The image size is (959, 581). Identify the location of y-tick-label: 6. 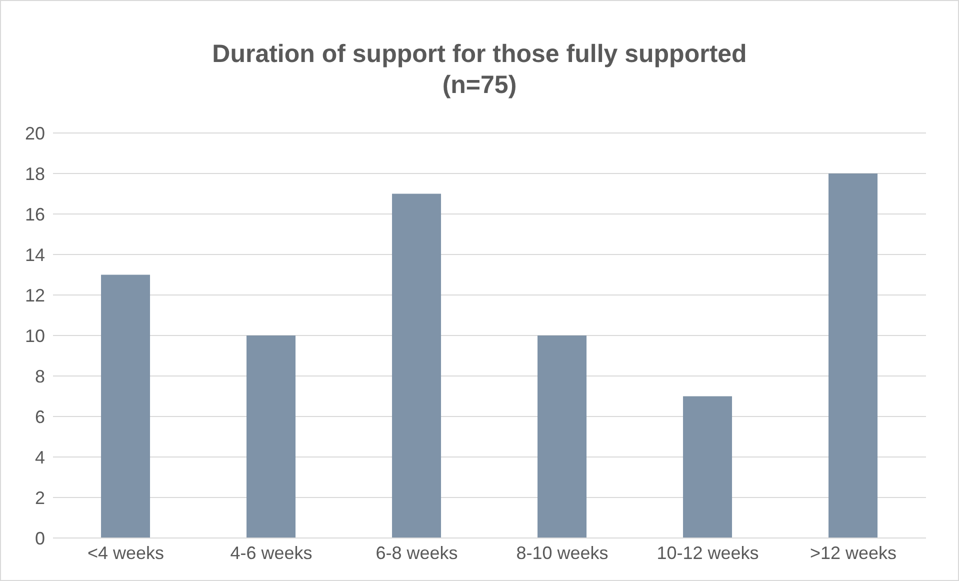
(39, 416).